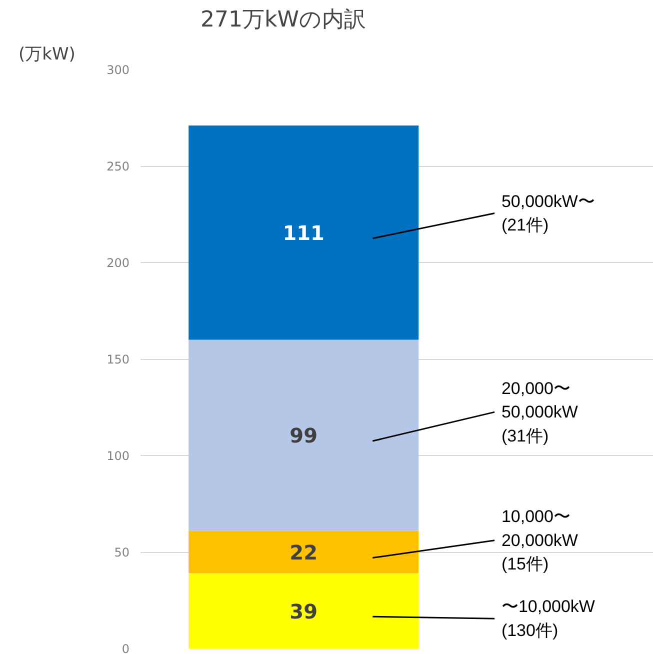  What do you see at coordinates (118, 263) in the screenshot?
I see `y-tick-label: 200` at bounding box center [118, 263].